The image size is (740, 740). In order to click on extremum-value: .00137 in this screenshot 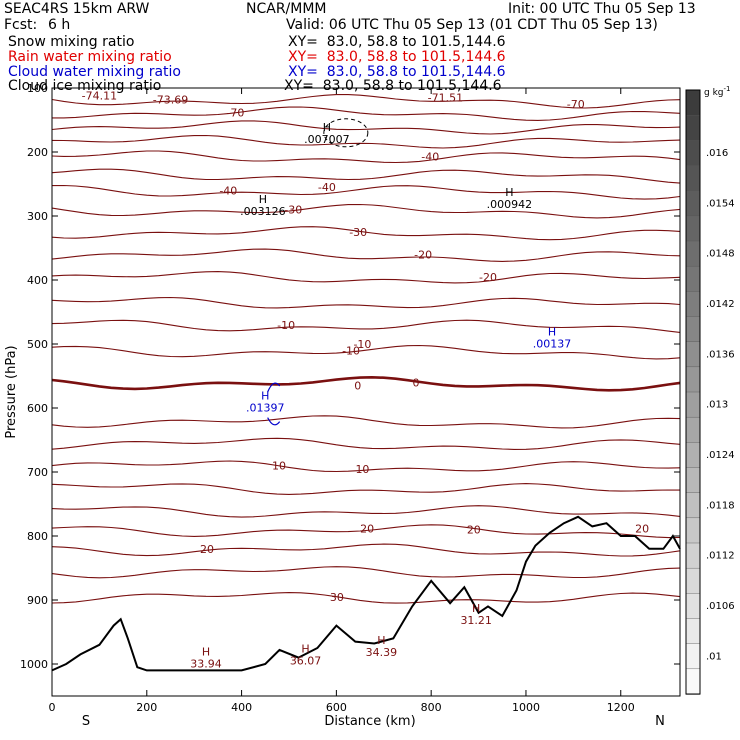, I will do `click(552, 344)`.